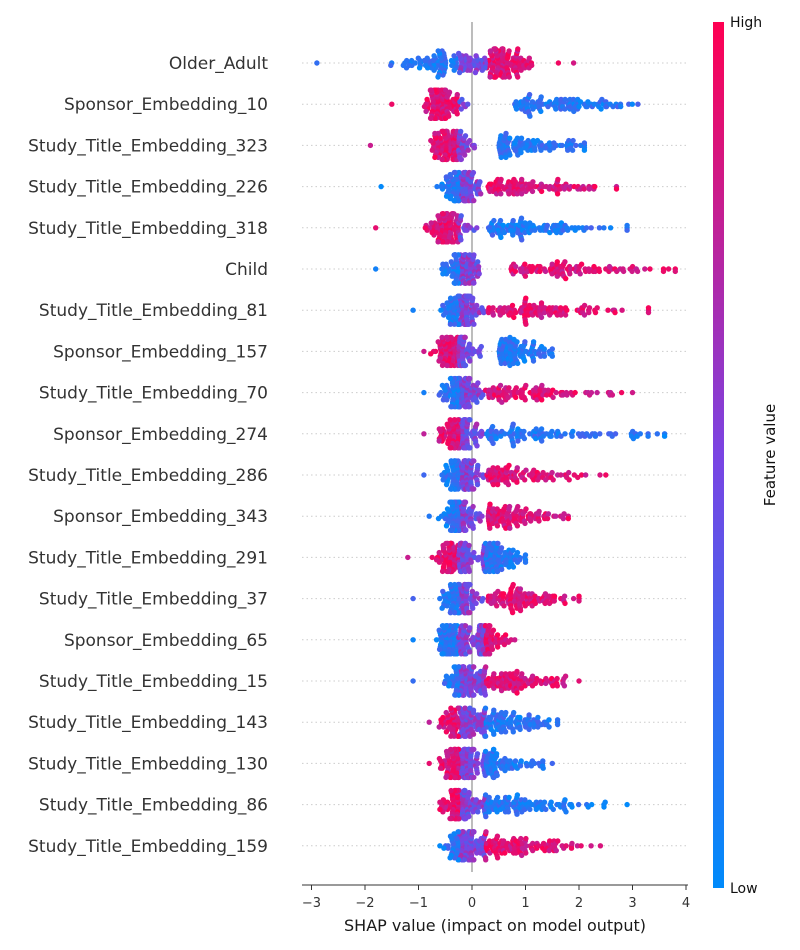 The height and width of the screenshot is (950, 800). What do you see at coordinates (496, 897) in the screenshot?
I see `x-axis: −3 −2 −1 0 1 2 3 4` at bounding box center [496, 897].